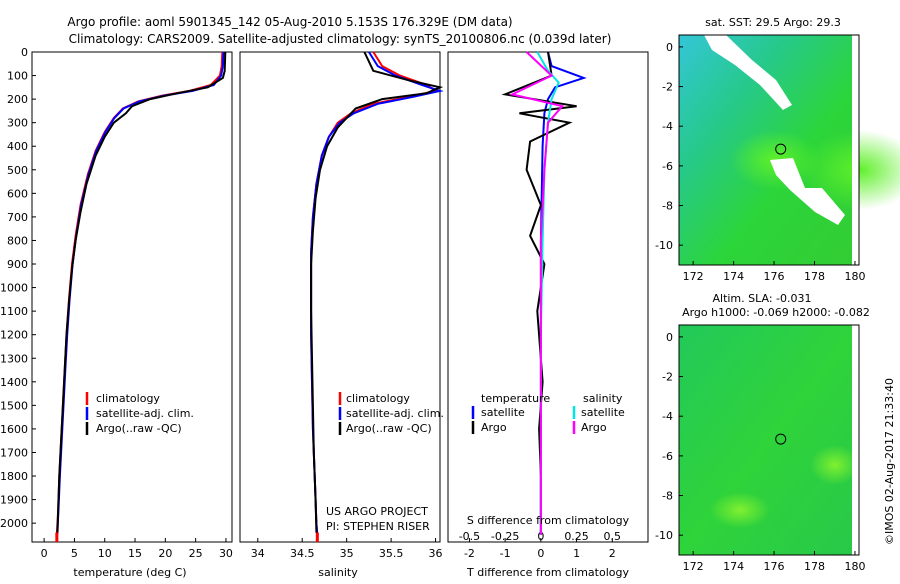  Describe the element at coordinates (505, 553) in the screenshot. I see `x-tick-label: -1` at that location.